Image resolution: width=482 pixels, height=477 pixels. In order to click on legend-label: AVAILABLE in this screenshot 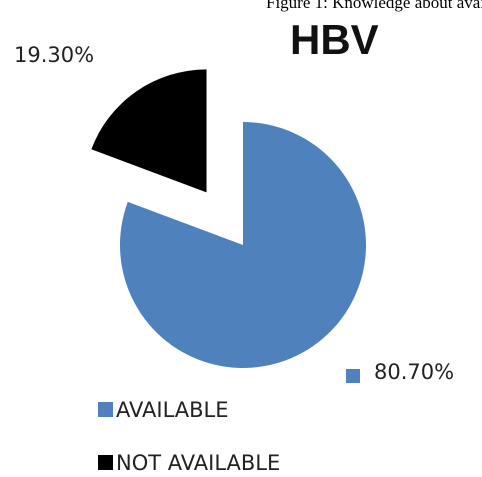, I will do `click(172, 410)`.